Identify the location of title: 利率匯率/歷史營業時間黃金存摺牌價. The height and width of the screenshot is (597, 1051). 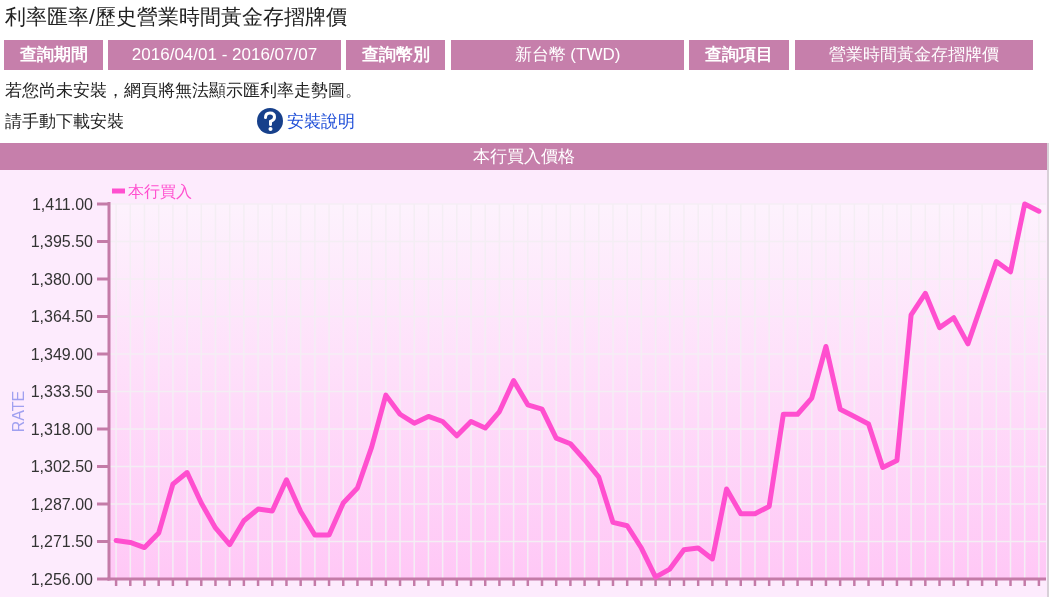
(176, 17).